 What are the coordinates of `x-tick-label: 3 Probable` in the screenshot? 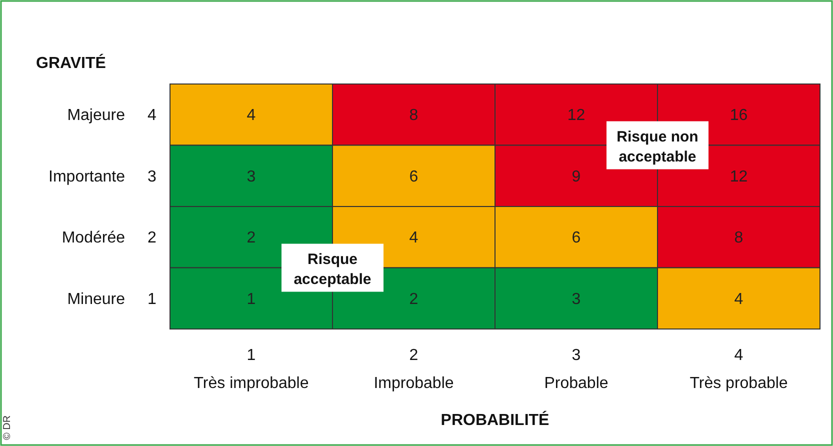 It's located at (576, 369).